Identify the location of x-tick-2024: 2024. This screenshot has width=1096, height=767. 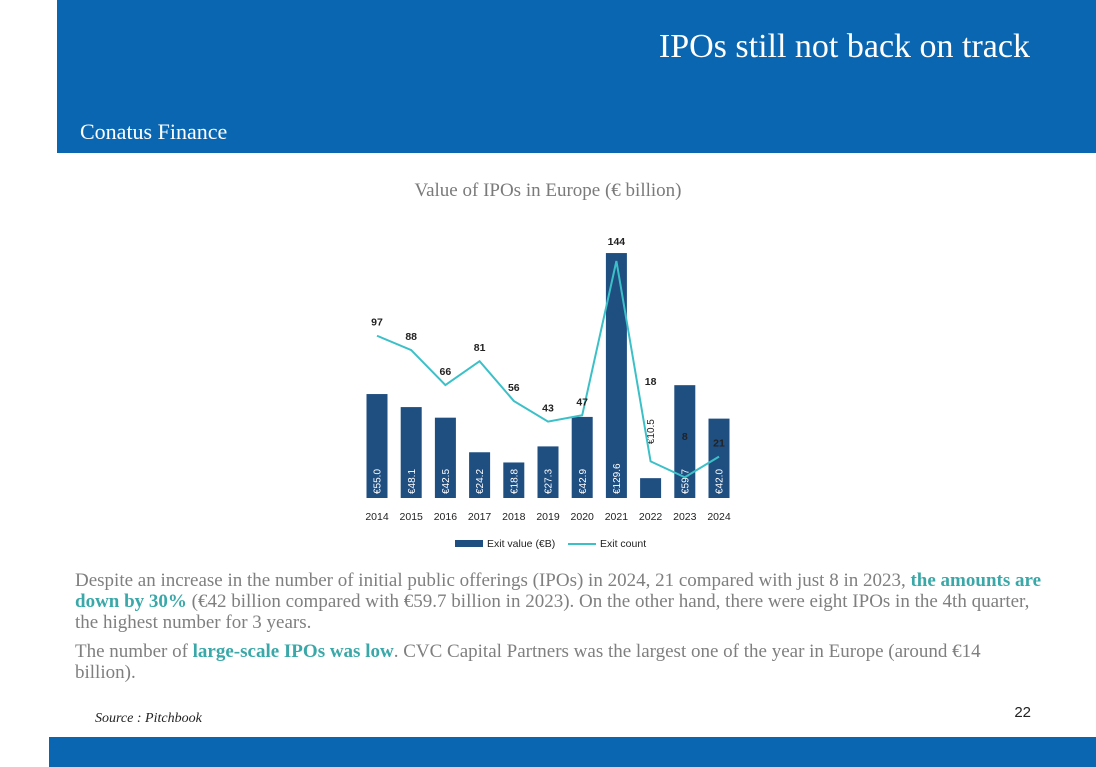
(719, 517).